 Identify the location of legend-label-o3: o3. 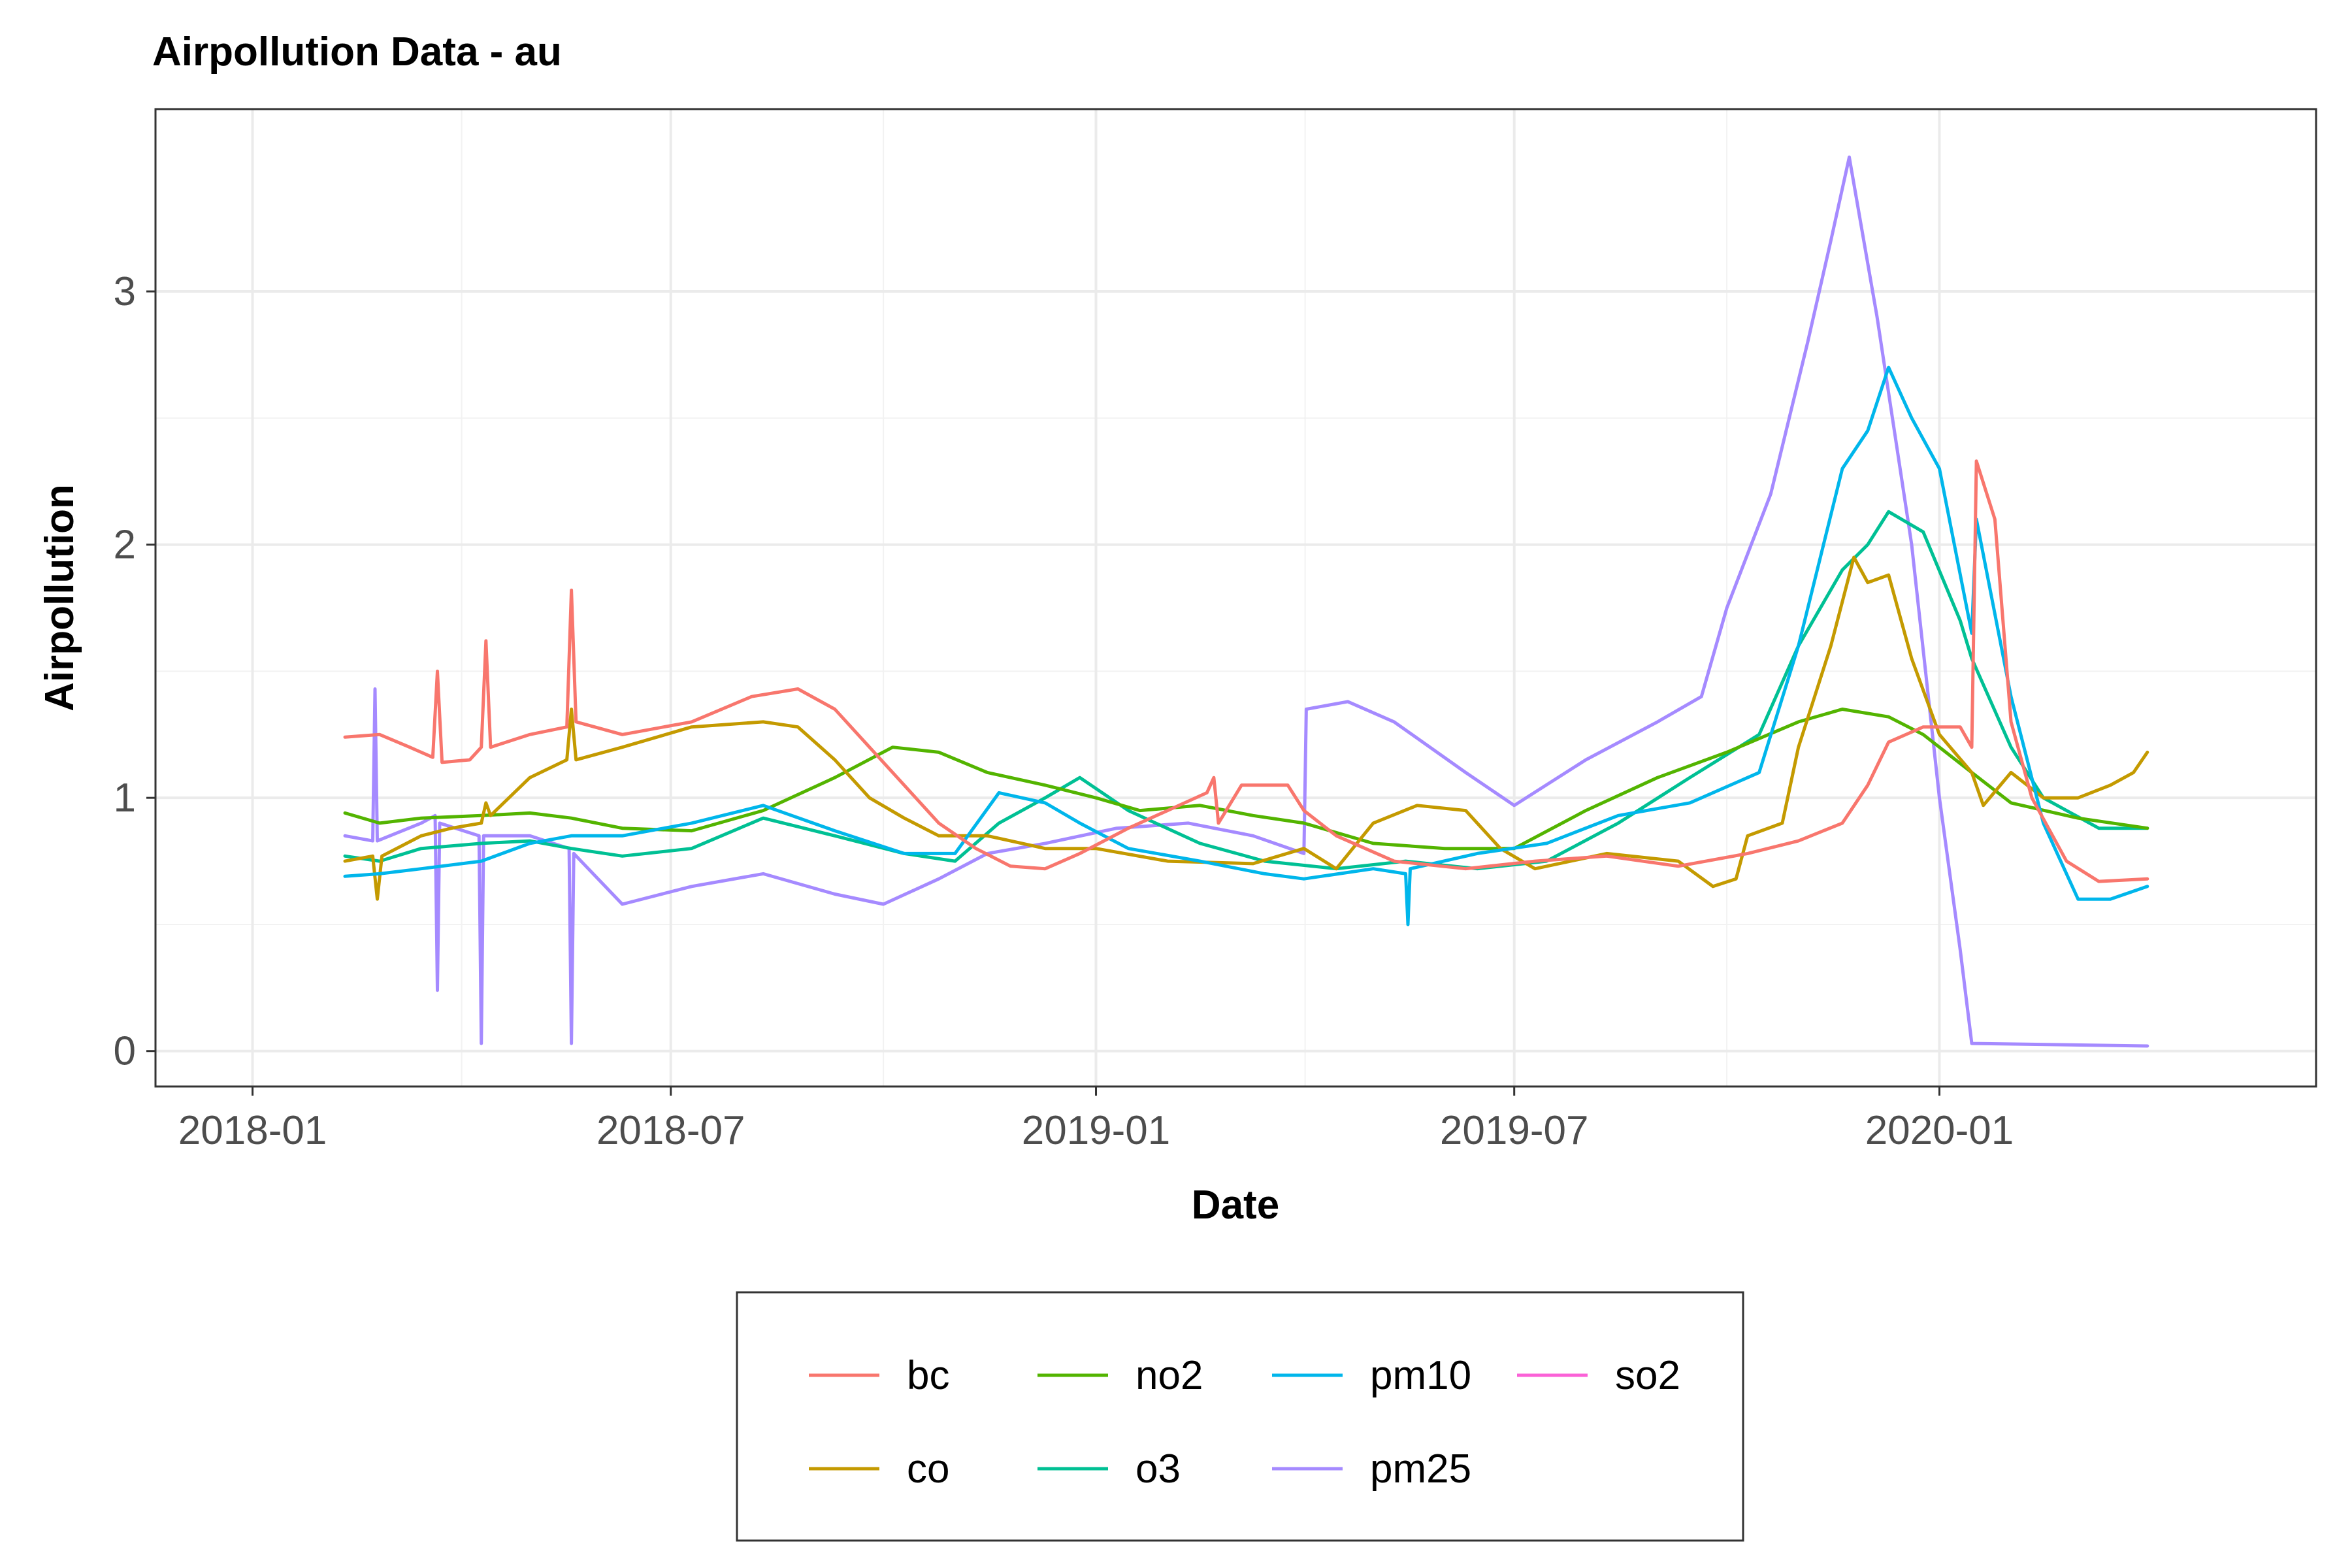
(1158, 1469).